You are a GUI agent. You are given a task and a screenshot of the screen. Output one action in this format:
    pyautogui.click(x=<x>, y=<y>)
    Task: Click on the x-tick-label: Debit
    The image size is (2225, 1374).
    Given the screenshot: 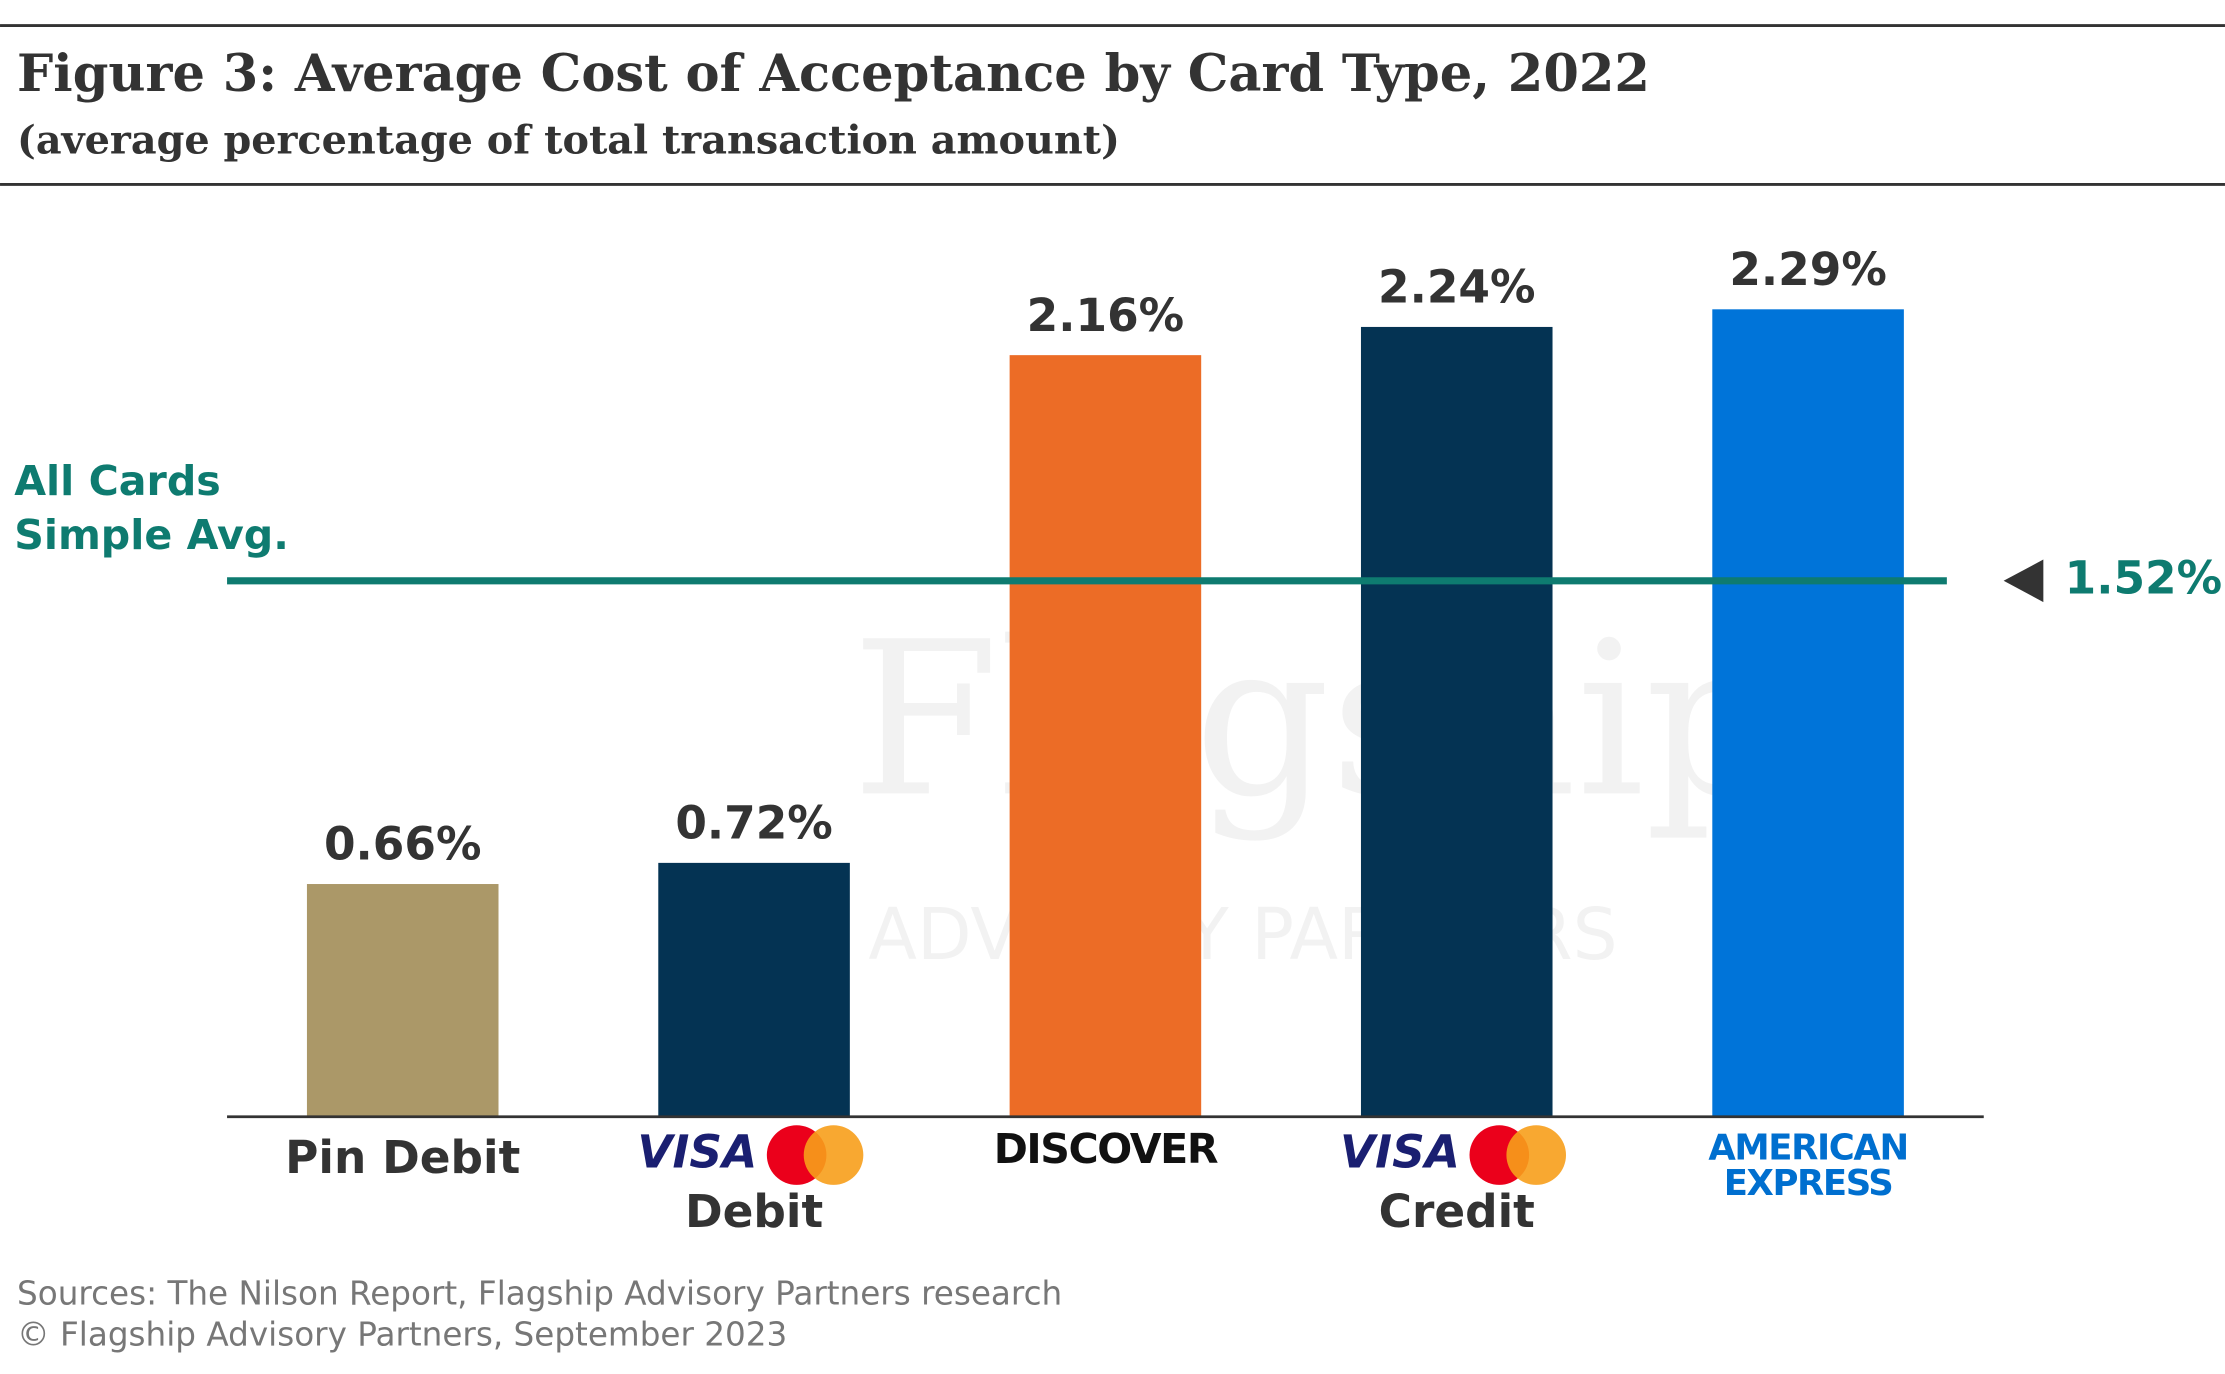 What is the action you would take?
    pyautogui.click(x=754, y=1211)
    